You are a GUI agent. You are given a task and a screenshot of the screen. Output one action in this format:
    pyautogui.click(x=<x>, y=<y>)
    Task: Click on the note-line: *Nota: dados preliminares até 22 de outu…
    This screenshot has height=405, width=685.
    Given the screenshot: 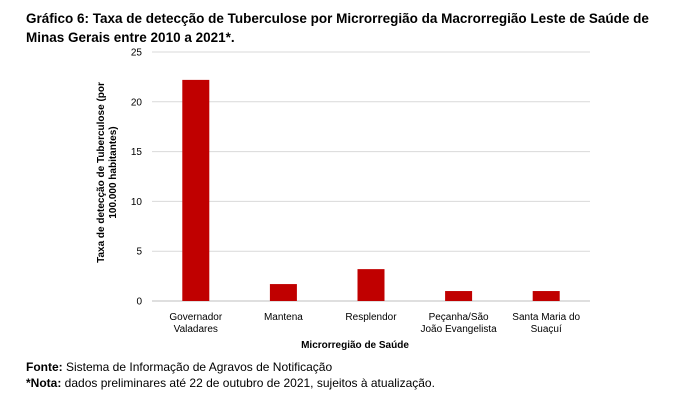 What is the action you would take?
    pyautogui.click(x=230, y=383)
    